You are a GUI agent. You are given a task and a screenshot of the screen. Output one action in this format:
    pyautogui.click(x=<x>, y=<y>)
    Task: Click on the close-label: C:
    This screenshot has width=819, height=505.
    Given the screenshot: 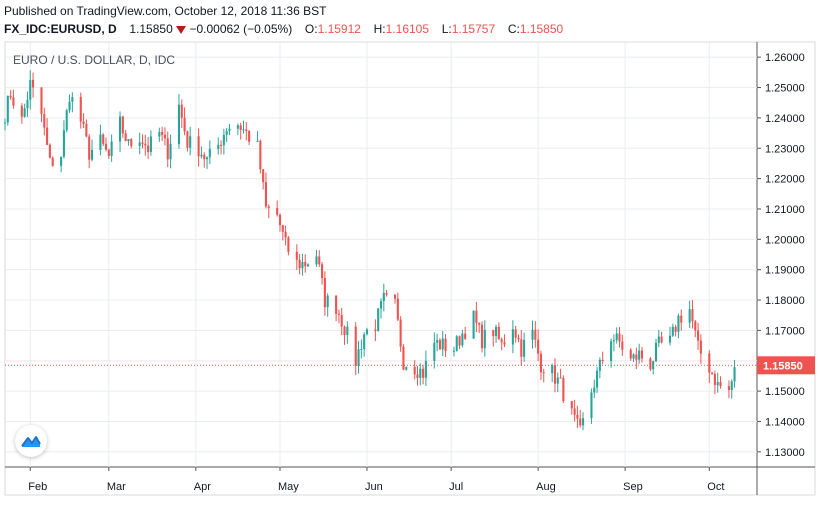 What is the action you would take?
    pyautogui.click(x=513, y=29)
    